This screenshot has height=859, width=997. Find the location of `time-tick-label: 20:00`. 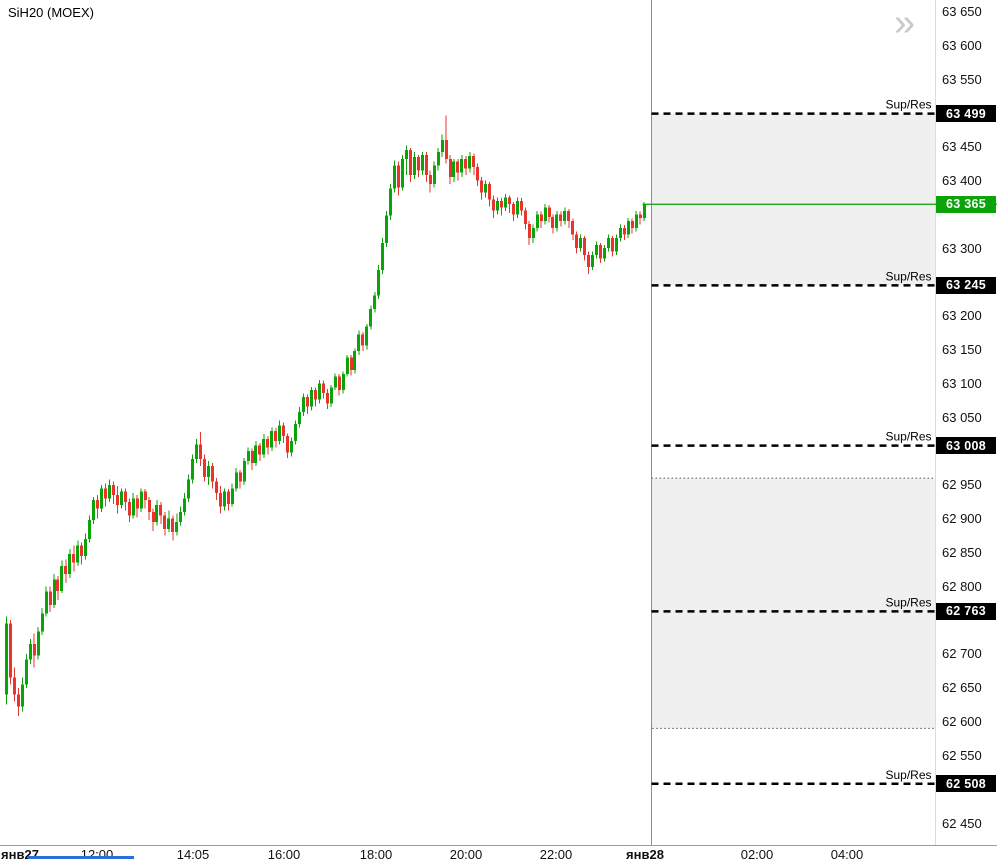

time-tick-label: 20:00 is located at coordinates (466, 853).